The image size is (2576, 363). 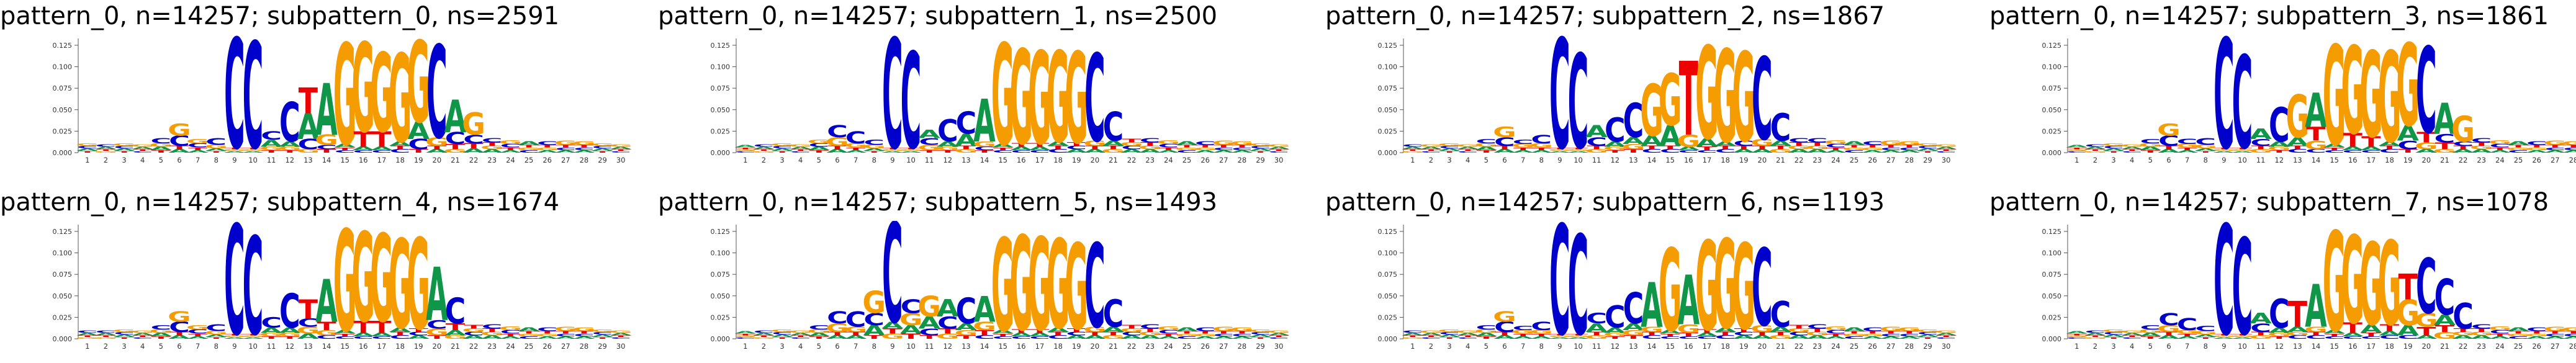 What do you see at coordinates (721, 275) in the screenshot?
I see `y-tick-label: 0.075` at bounding box center [721, 275].